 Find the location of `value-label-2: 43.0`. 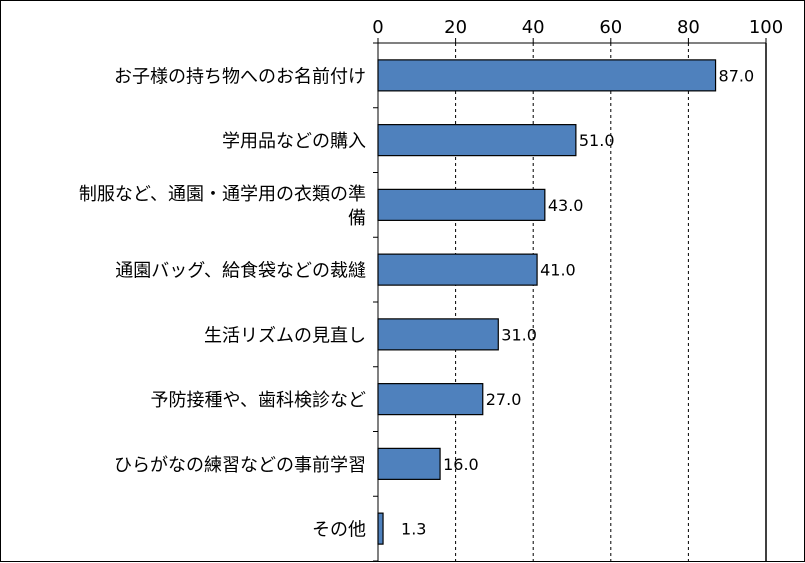

value-label-2: 43.0 is located at coordinates (566, 205).